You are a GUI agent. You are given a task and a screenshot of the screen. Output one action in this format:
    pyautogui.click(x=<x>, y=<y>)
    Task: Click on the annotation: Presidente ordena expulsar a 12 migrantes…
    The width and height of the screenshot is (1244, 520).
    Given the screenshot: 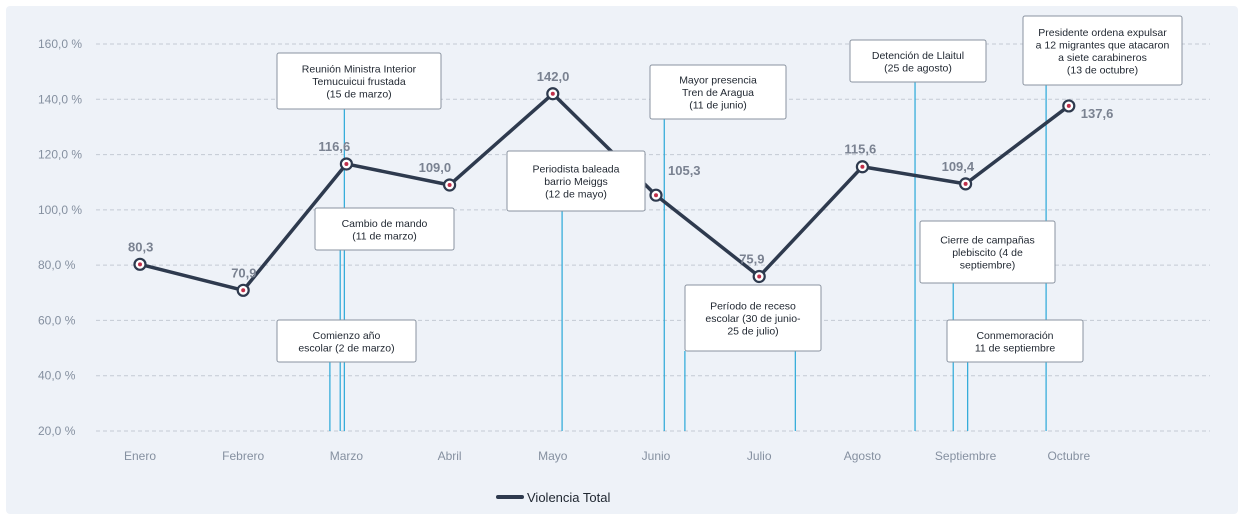 What is the action you would take?
    pyautogui.click(x=1102, y=50)
    